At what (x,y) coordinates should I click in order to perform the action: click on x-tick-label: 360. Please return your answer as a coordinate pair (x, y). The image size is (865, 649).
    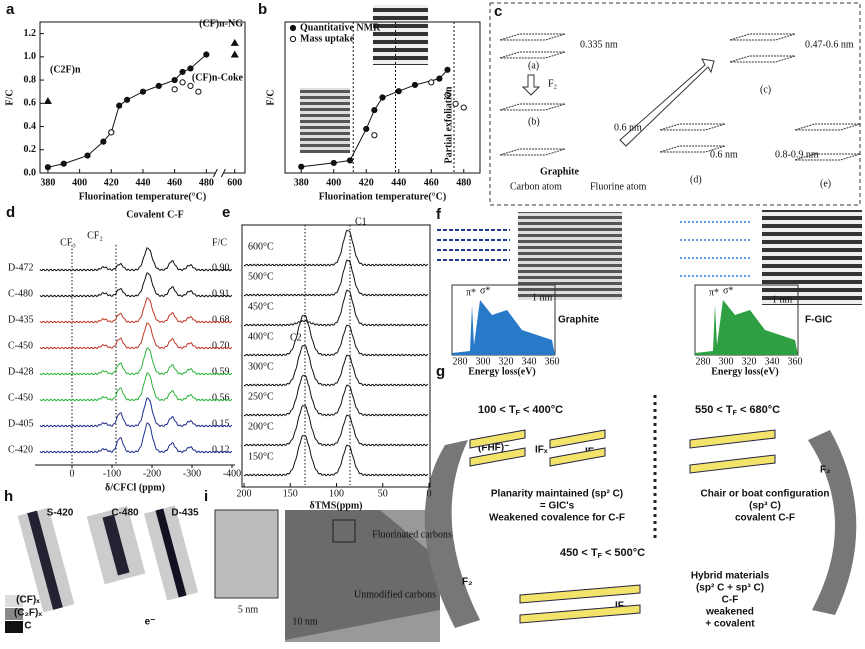
    Looking at the image, I should click on (795, 361).